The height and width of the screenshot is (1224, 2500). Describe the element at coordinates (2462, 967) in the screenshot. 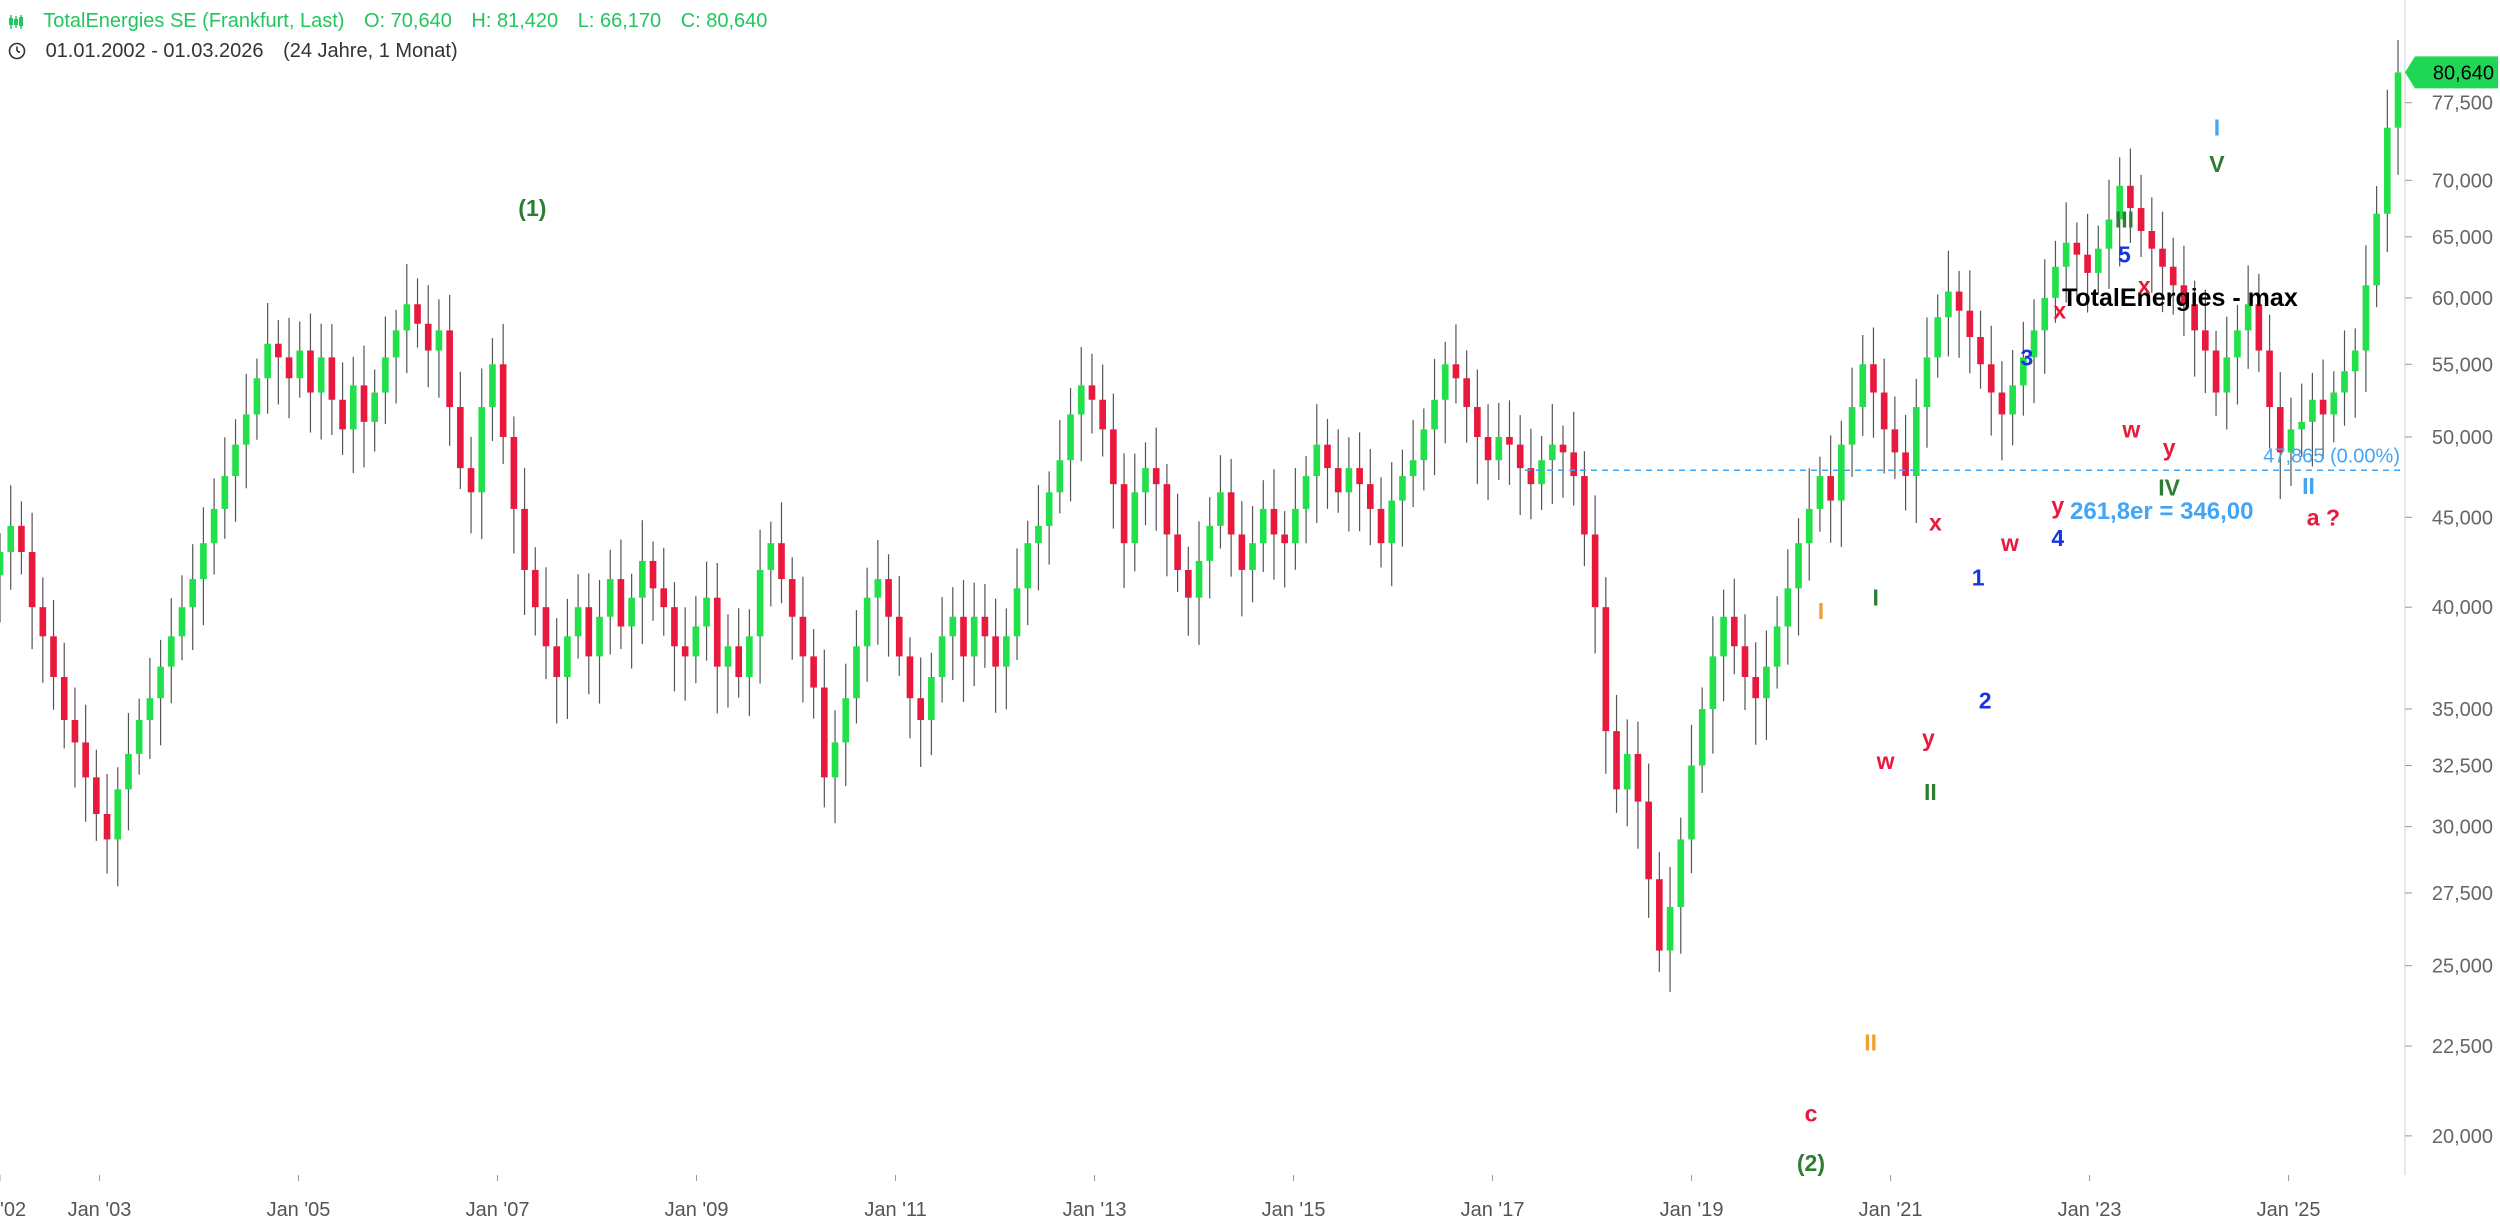

I see `y-tick-label: 25,000` at that location.